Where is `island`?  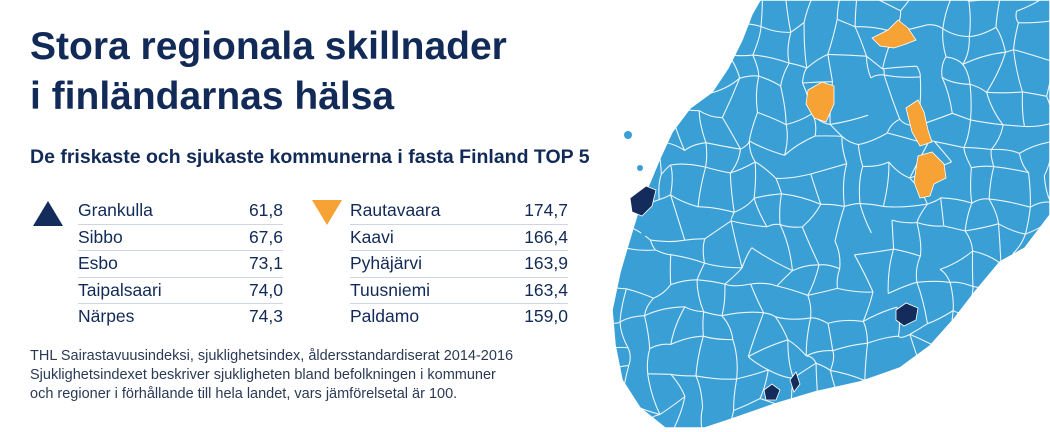 island is located at coordinates (645, 232).